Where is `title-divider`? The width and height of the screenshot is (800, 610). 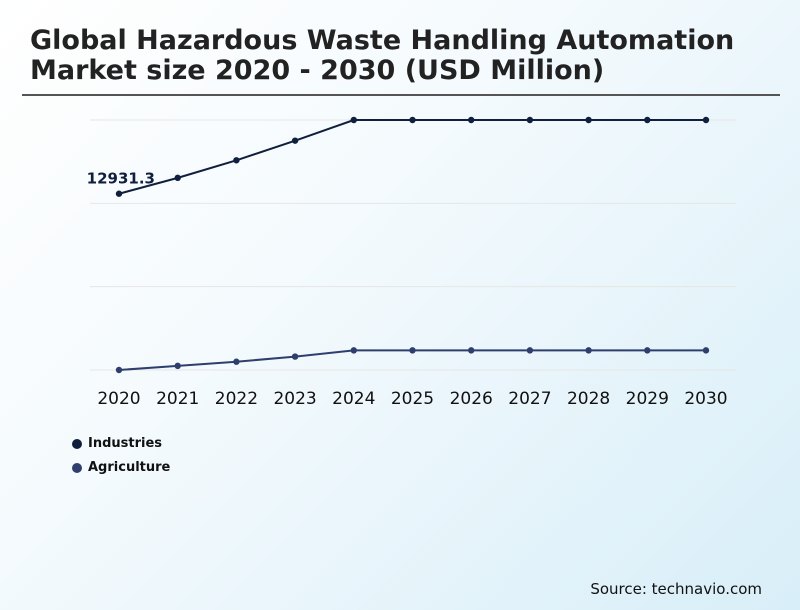 title-divider is located at coordinates (401, 95).